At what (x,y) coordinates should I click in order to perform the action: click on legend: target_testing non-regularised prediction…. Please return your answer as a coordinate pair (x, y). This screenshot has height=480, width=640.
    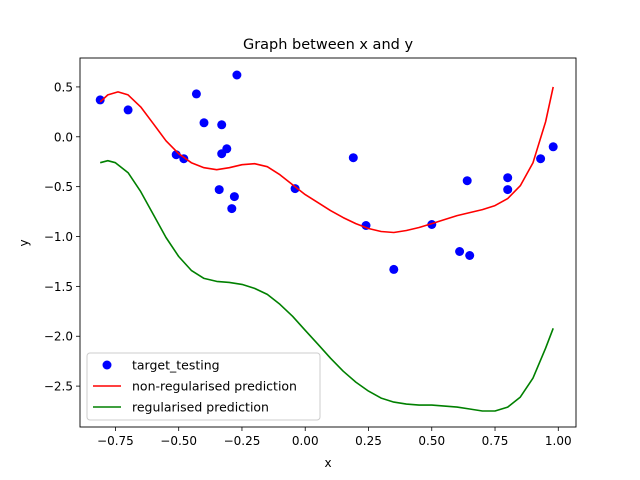
    Looking at the image, I should click on (203, 386).